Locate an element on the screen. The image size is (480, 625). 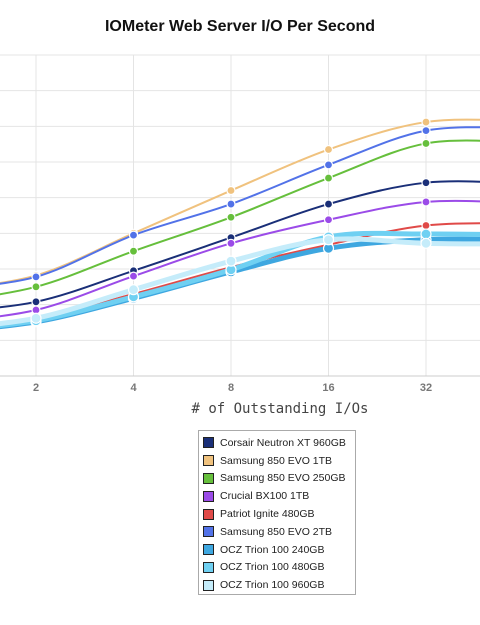
x-tick-label: 32 is located at coordinates (426, 388).